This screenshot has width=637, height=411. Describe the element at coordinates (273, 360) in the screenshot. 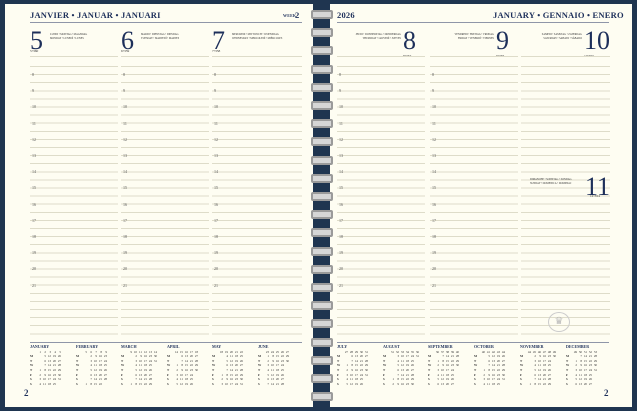

I see `calendar-day: 9` at that location.